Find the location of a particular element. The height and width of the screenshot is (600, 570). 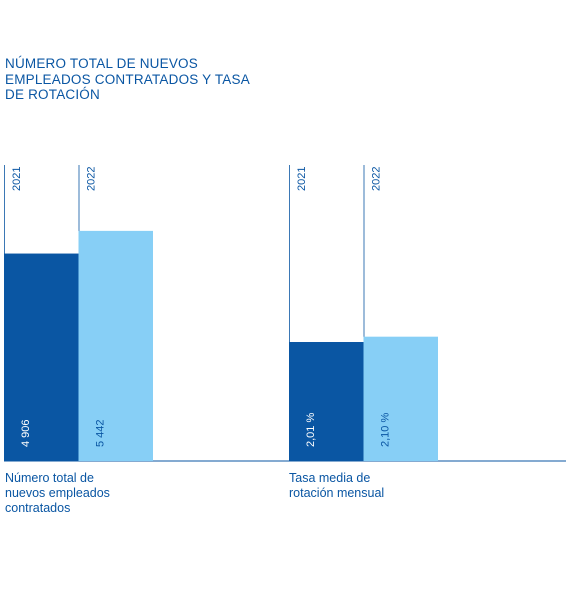

group-label-hires-line-3: contratados is located at coordinates (38, 508).